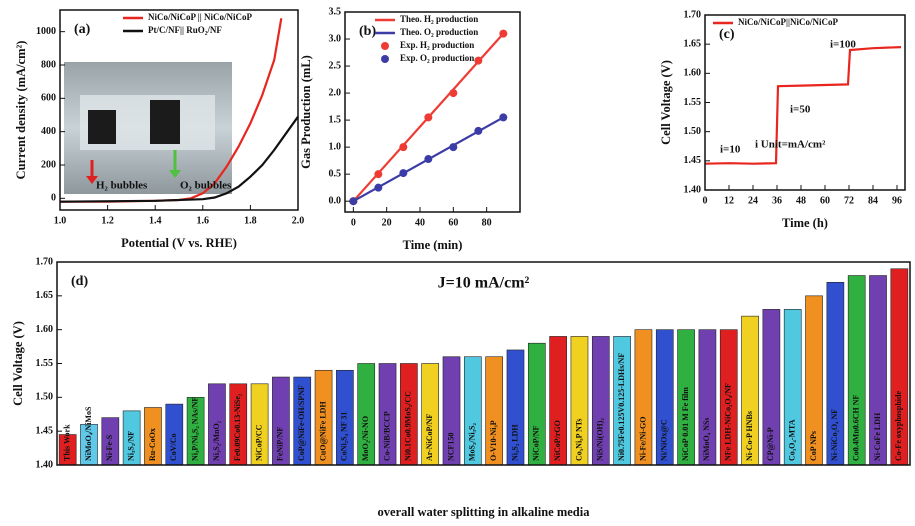 The height and width of the screenshot is (526, 915). Describe the element at coordinates (48, 131) in the screenshot. I see `y-tick-label: 400` at that location.